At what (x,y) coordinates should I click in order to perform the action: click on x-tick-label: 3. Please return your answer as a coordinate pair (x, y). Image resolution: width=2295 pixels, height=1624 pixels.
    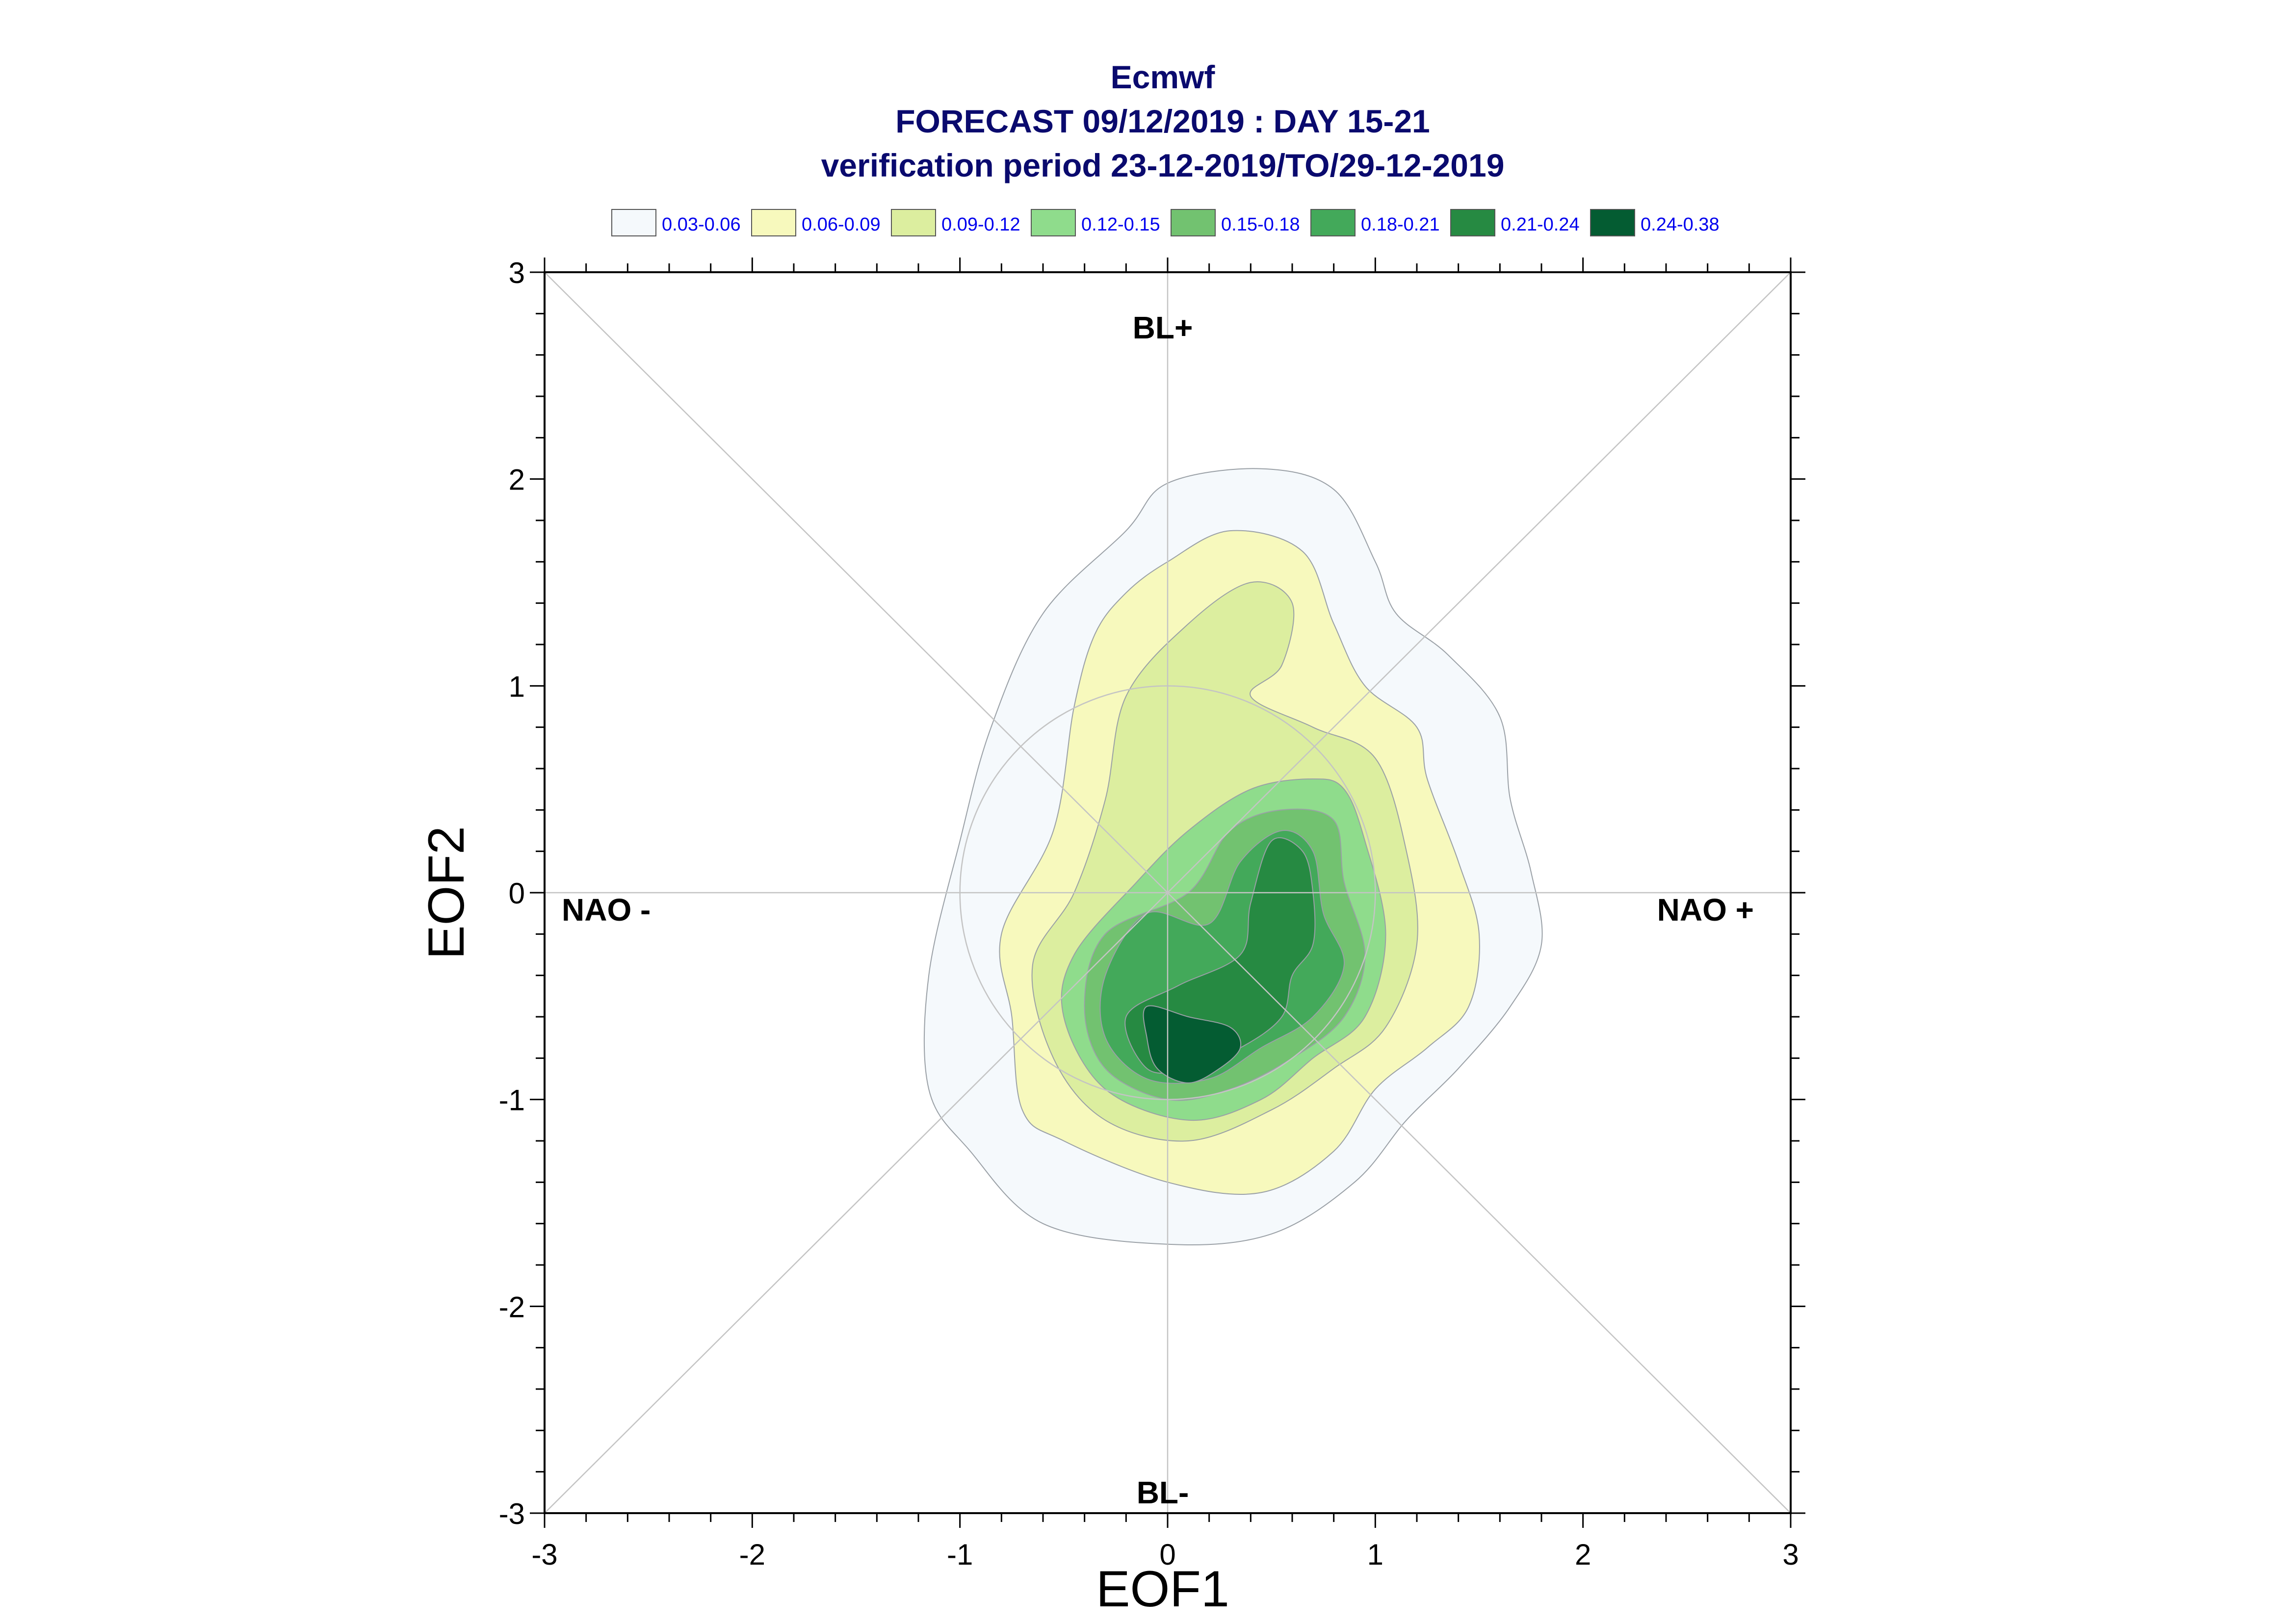
    Looking at the image, I should click on (1791, 1554).